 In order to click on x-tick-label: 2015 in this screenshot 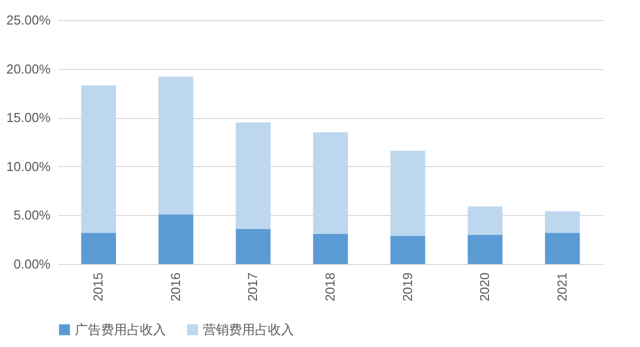, I will do `click(98, 287)`.